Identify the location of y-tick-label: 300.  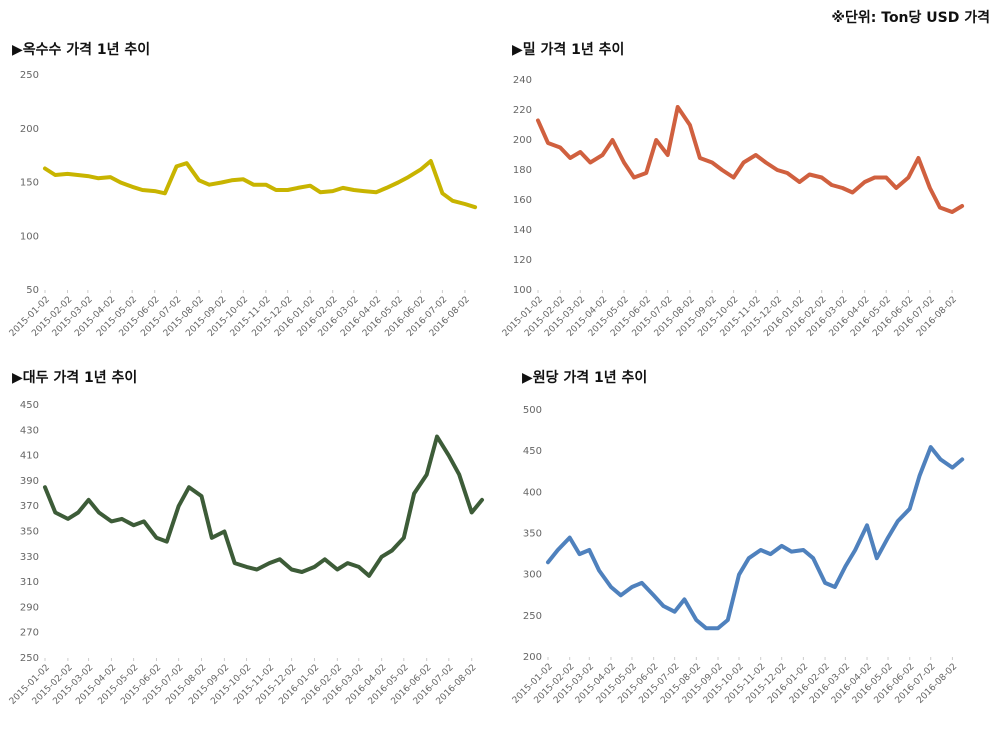
(532, 575).